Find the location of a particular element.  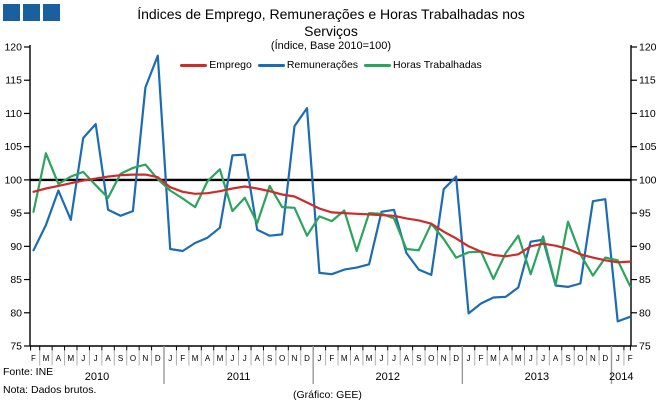

year-label: 2010 is located at coordinates (97, 377).